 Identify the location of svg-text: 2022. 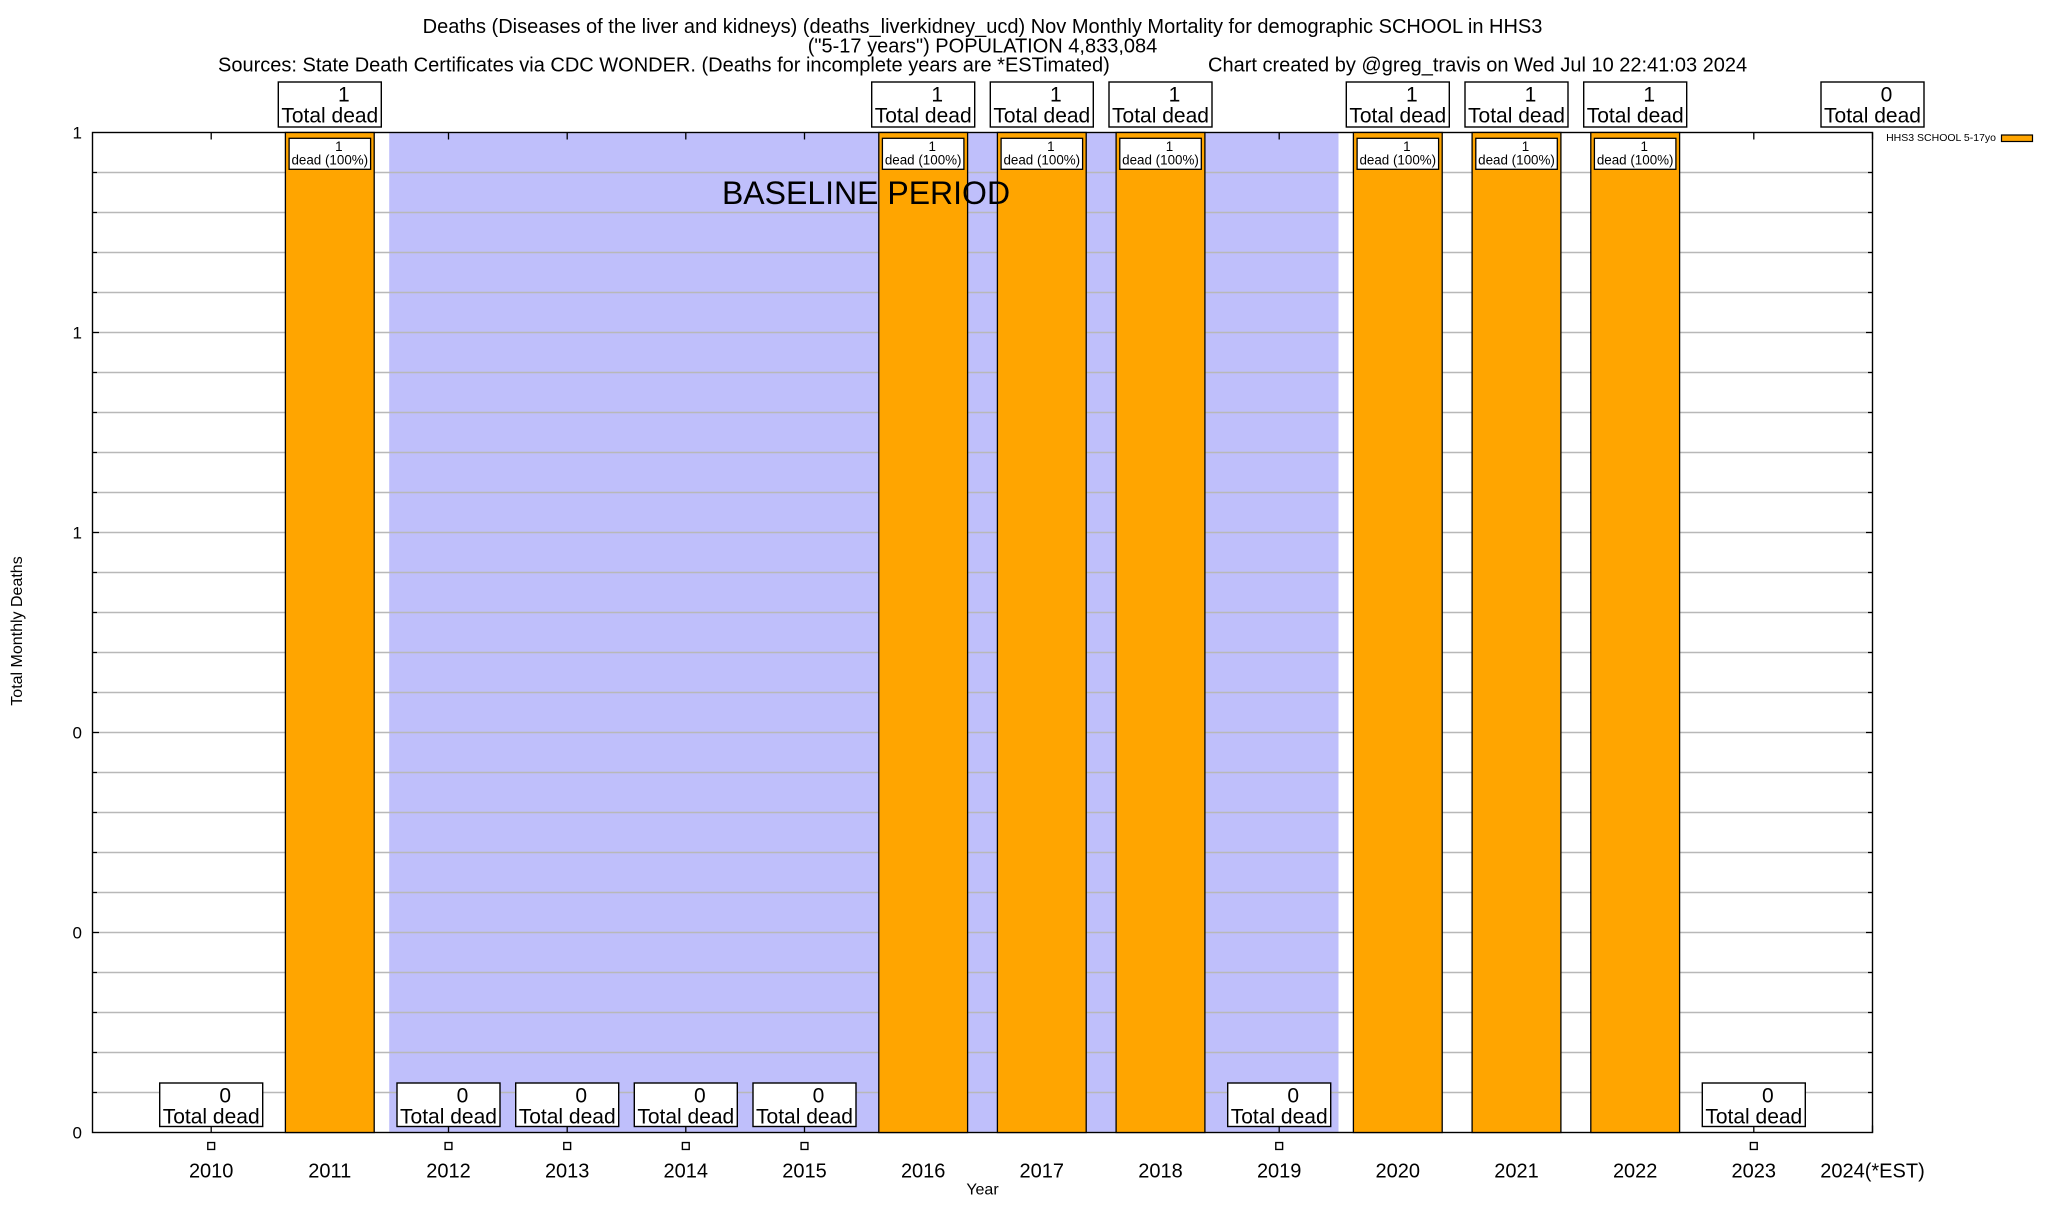
(1635, 1172).